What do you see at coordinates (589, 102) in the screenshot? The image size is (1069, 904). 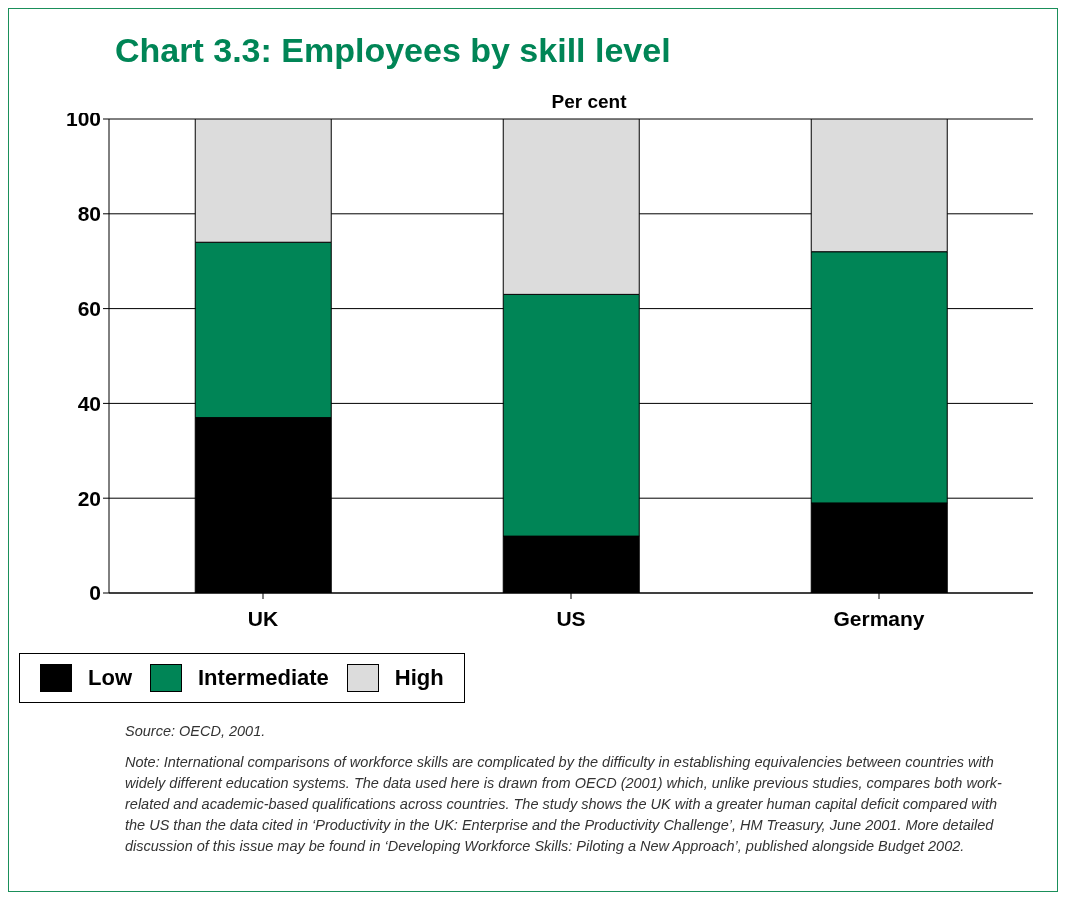 I see `y-axis-title: Per cent` at bounding box center [589, 102].